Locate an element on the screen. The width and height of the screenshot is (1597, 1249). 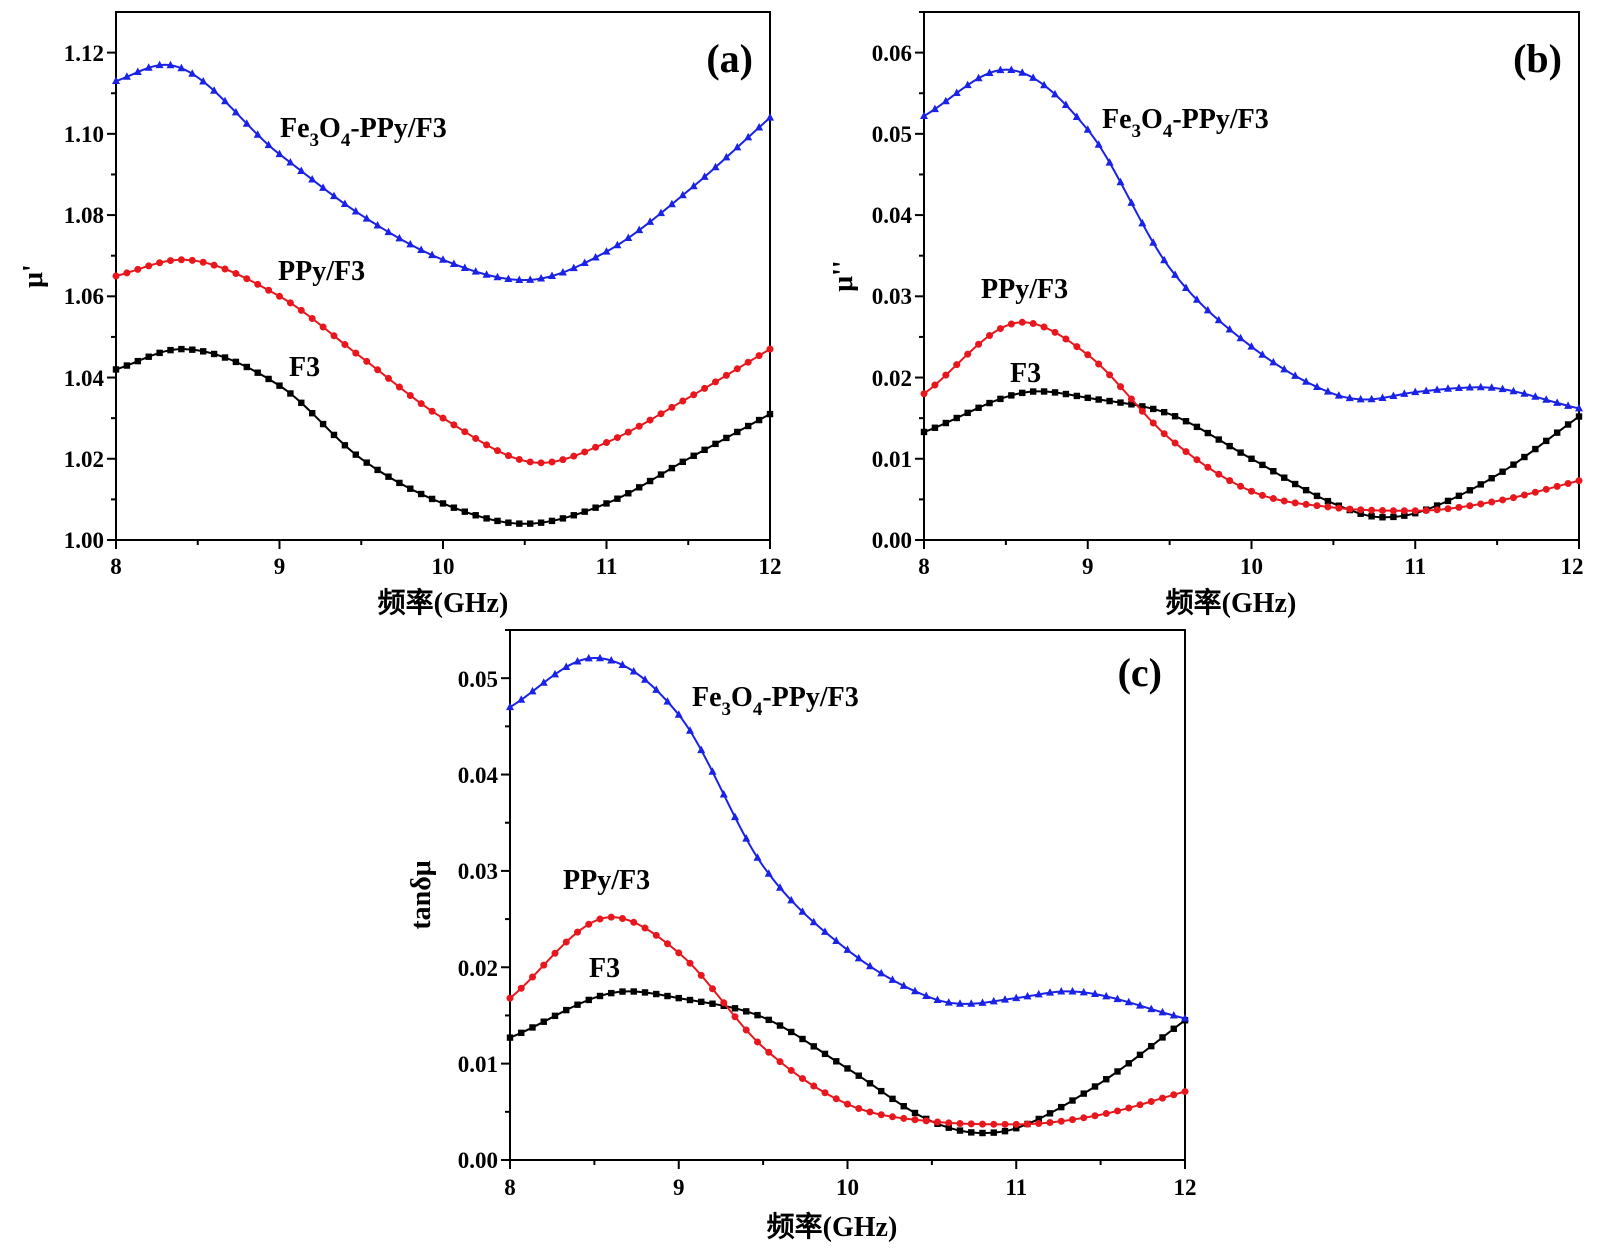
panel-a-xlabel: 频率(GHz) is located at coordinates (443, 602).